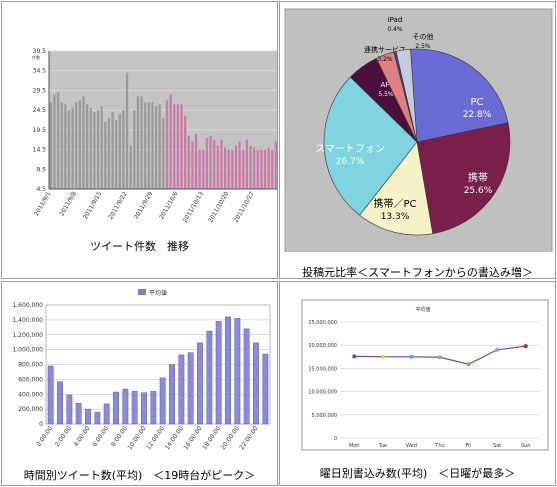 This screenshot has height=487, width=557. What do you see at coordinates (30, 379) in the screenshot?
I see `y-tick-label: 600,000` at bounding box center [30, 379].